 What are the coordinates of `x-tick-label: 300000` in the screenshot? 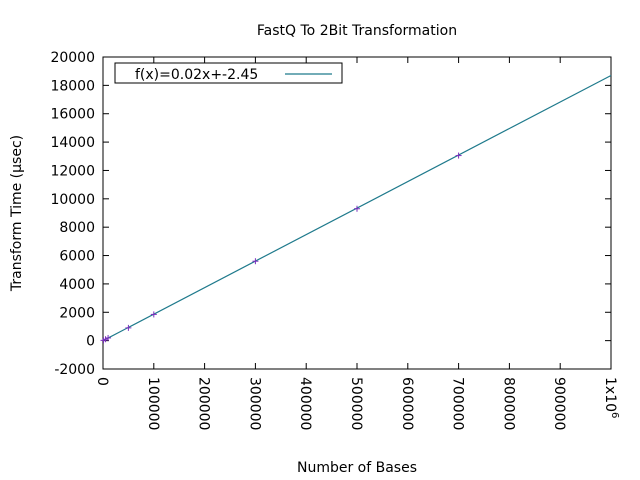 It's located at (254, 403).